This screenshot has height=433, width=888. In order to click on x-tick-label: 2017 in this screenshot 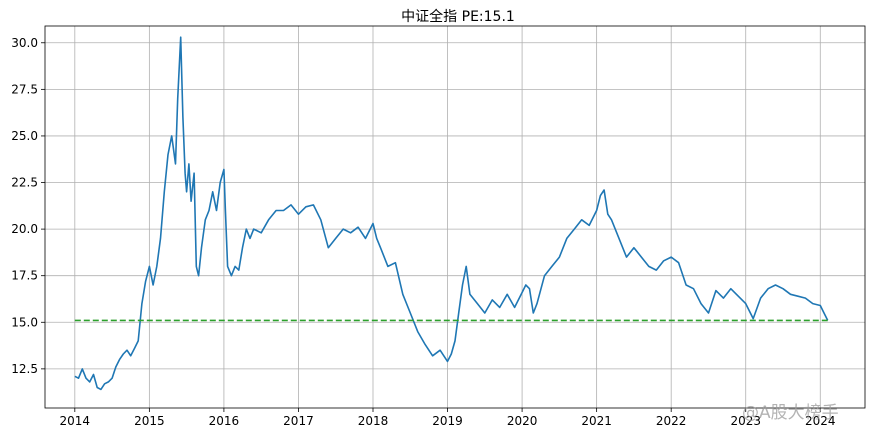, I will do `click(298, 421)`.